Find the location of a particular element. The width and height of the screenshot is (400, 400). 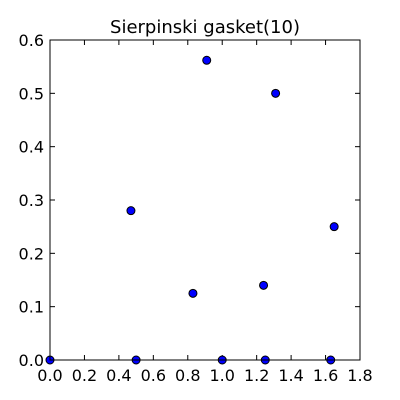

x-tick-label: 0.2 is located at coordinates (84, 375).